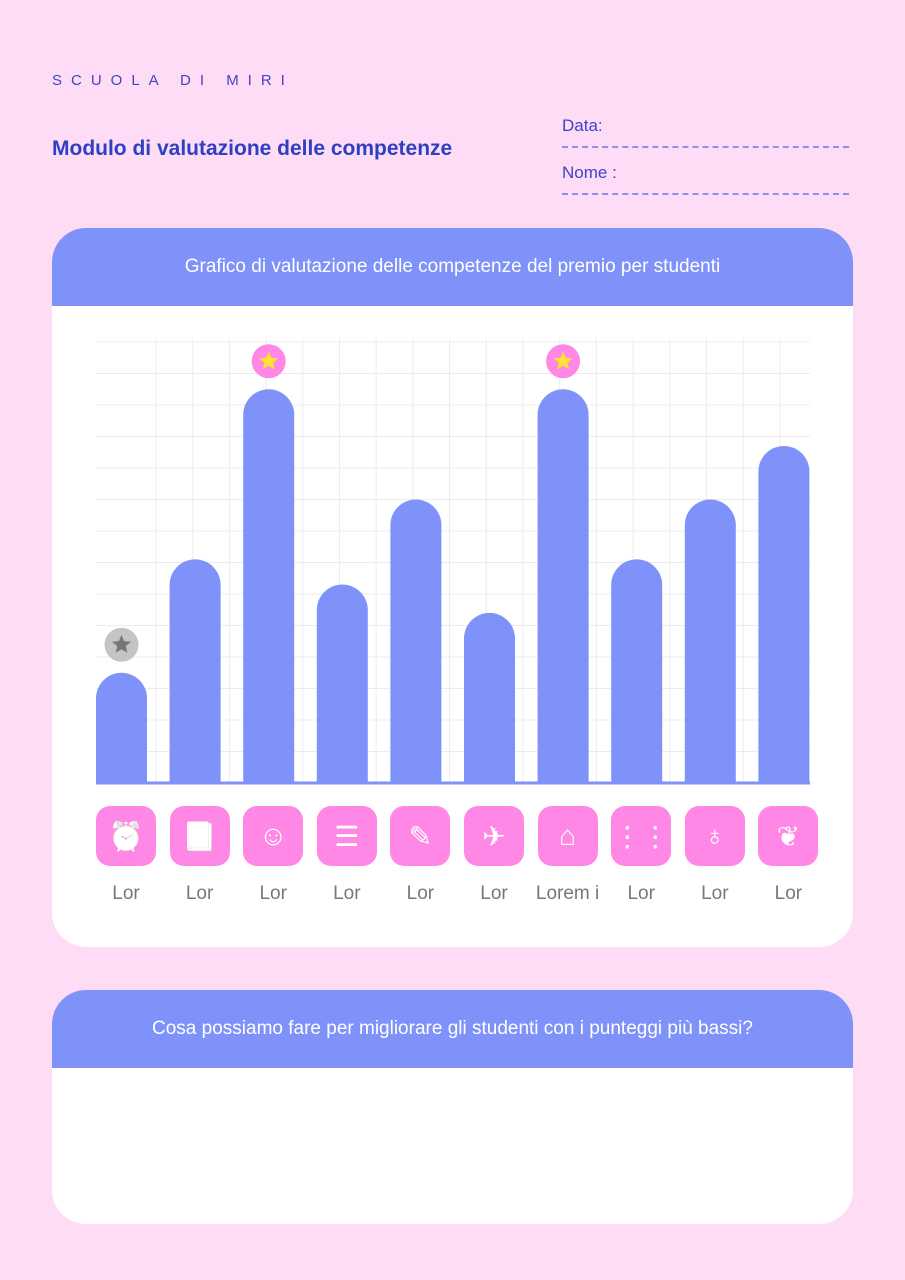 The image size is (905, 1280). I want to click on paper-plane-icon: ✈, so click(494, 836).